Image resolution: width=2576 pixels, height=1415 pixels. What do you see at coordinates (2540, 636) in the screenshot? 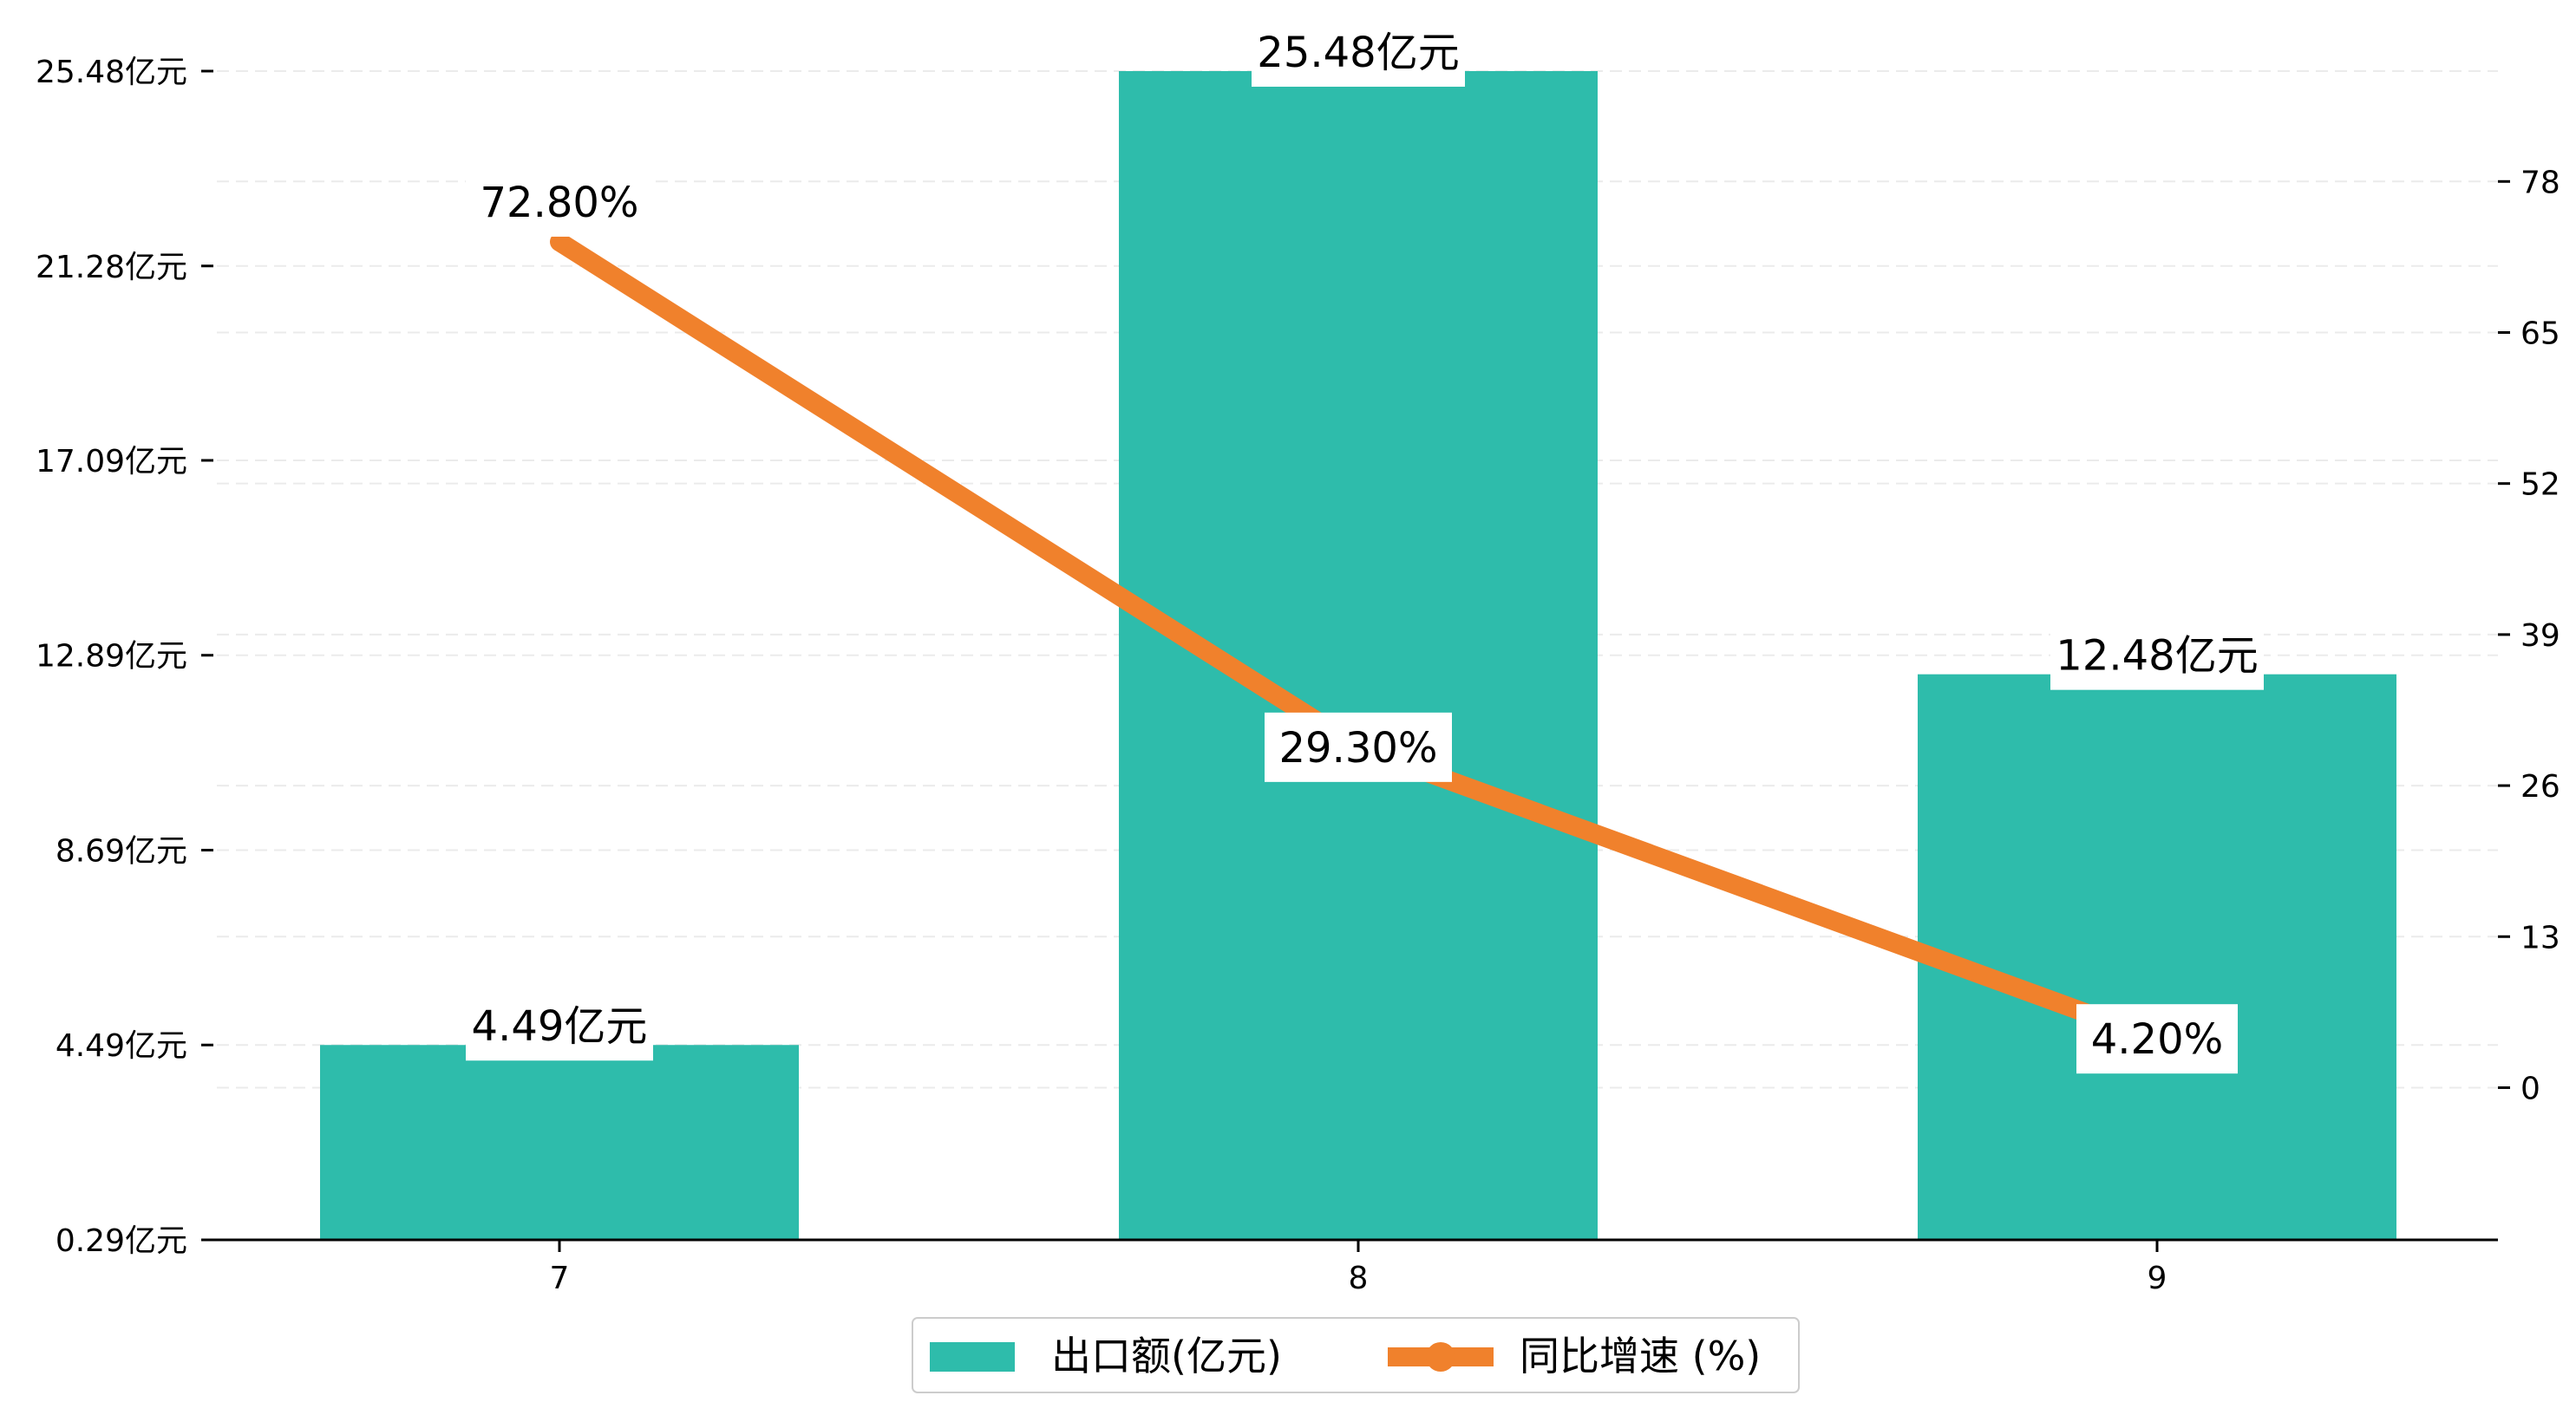
I see `y-right-tick-label: 39` at bounding box center [2540, 636].